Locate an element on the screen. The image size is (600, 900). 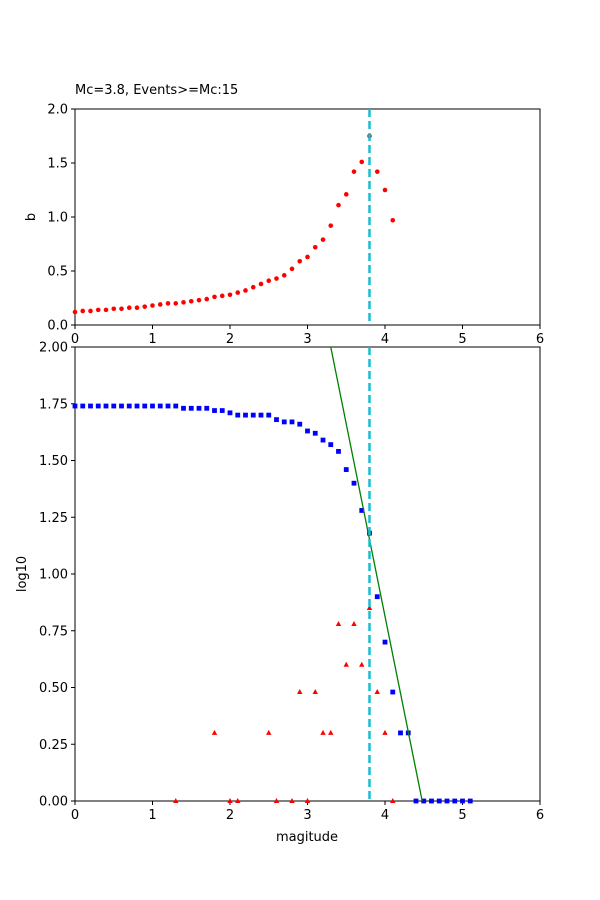
x-tick-label: 6 is located at coordinates (540, 339).